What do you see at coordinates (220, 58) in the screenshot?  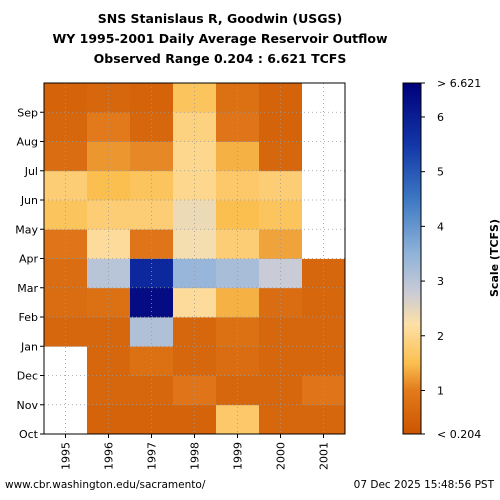 I see `chart-title-line-3: Observed Range 0.204 : 6.621 TCFS` at bounding box center [220, 58].